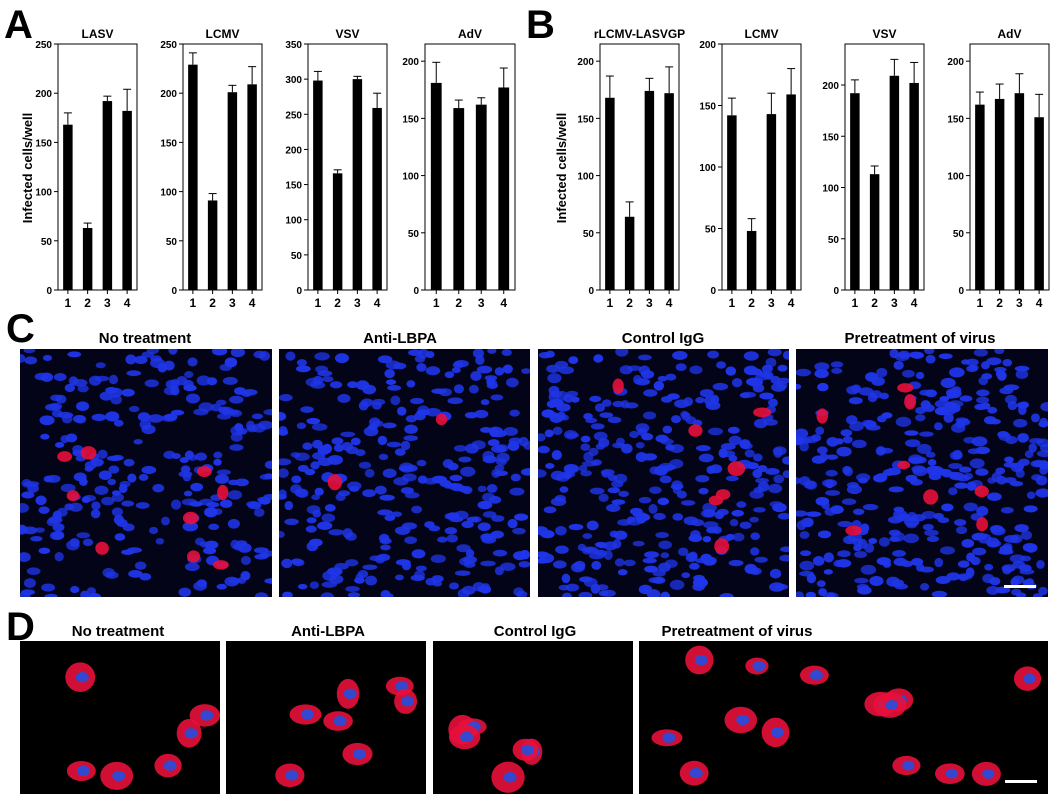 This screenshot has width=1054, height=800. Describe the element at coordinates (400, 338) in the screenshot. I see `panel-c-label-2: Anti-LBPA` at that location.